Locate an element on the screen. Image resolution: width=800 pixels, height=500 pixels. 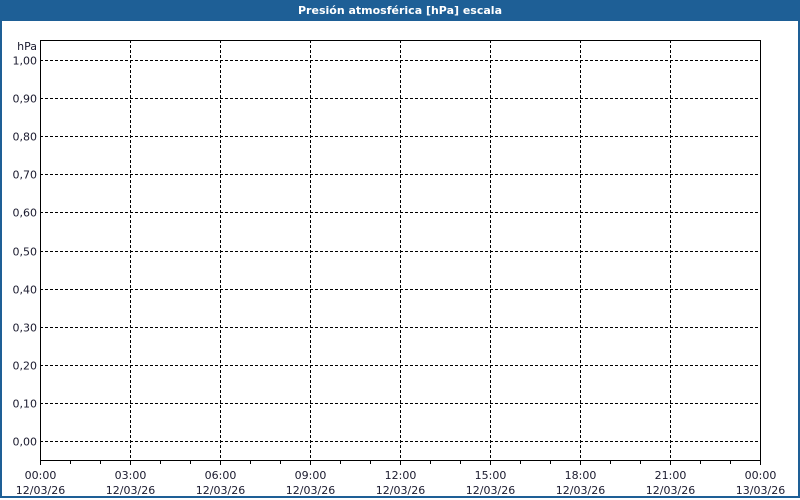
chart-title: Presión atmosférica [hPa] escala is located at coordinates (400, 10).